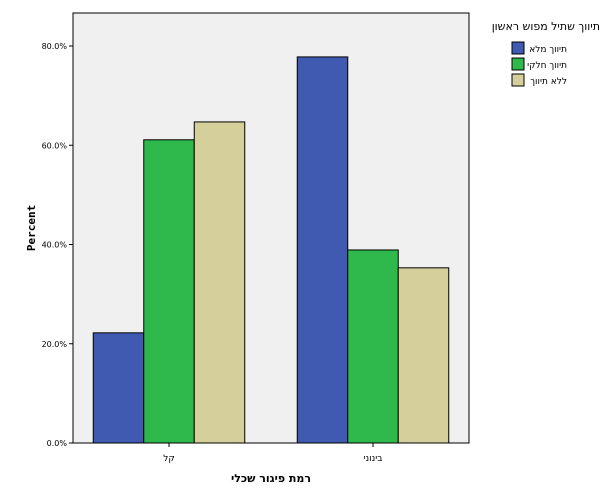  Describe the element at coordinates (55, 245) in the screenshot. I see `y-tick-label: 40.0%` at that location.